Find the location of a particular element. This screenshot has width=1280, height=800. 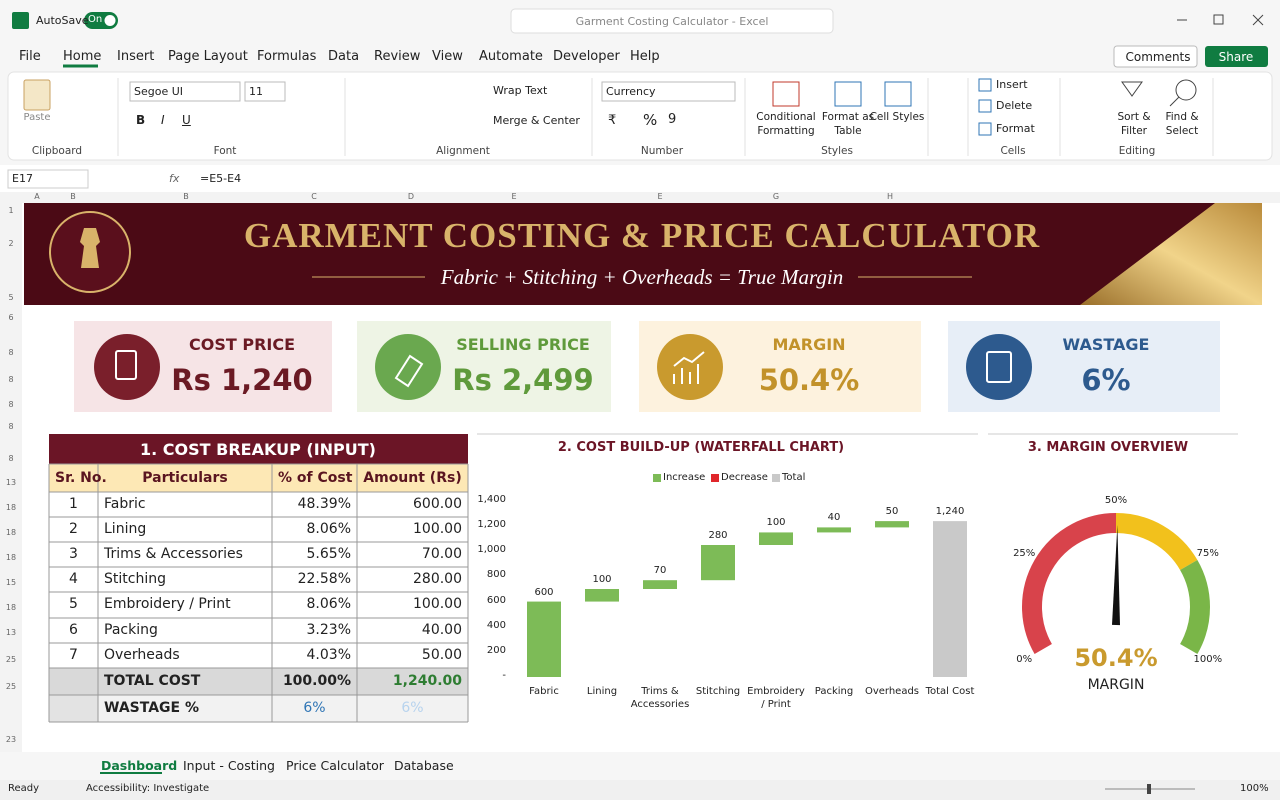

font-box is located at coordinates (185, 91).